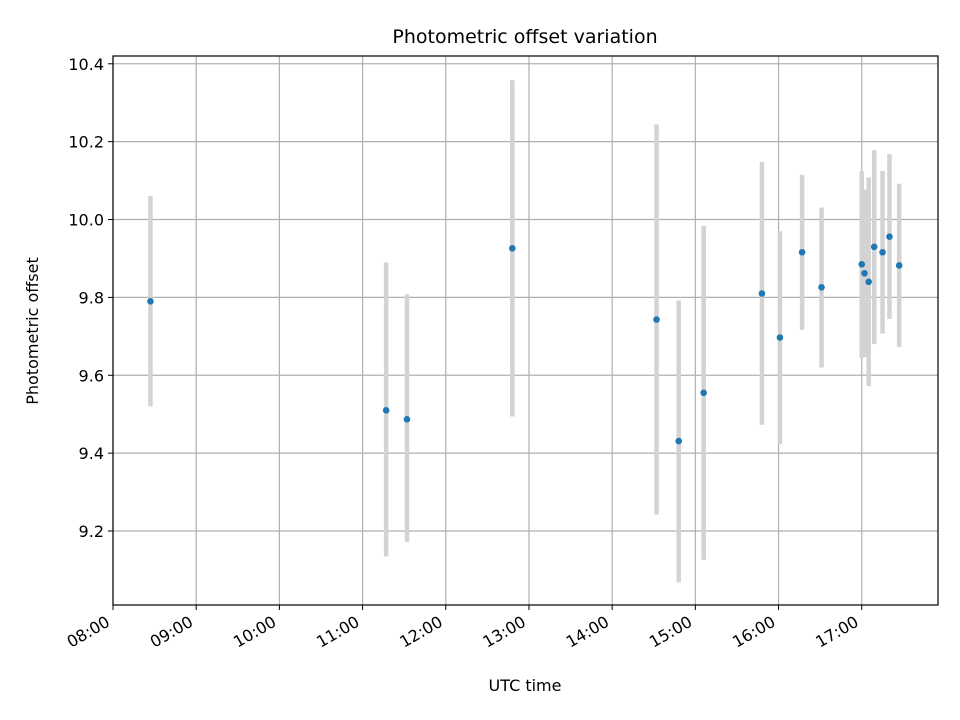 The height and width of the screenshot is (720, 960). Describe the element at coordinates (524, 37) in the screenshot. I see `chart-title: Photometric offset variation` at that location.